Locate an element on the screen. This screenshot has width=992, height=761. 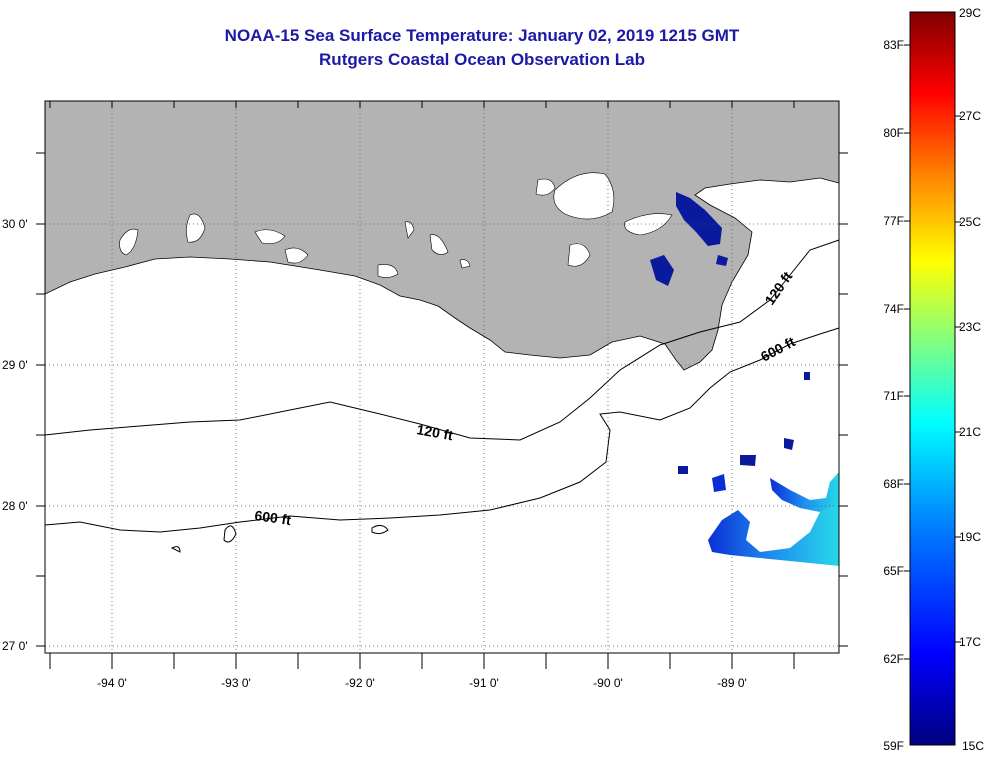
cb-c-27: 27C is located at coordinates (970, 116).